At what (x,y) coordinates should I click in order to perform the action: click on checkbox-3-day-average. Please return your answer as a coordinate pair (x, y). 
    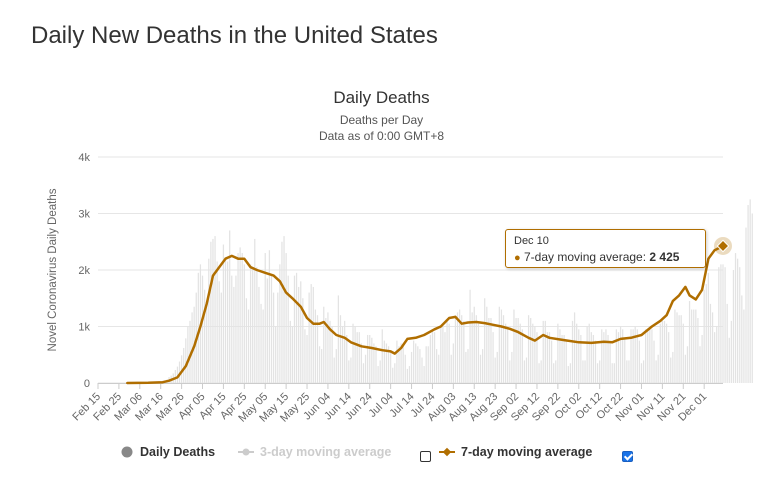
    Looking at the image, I should click on (425, 456).